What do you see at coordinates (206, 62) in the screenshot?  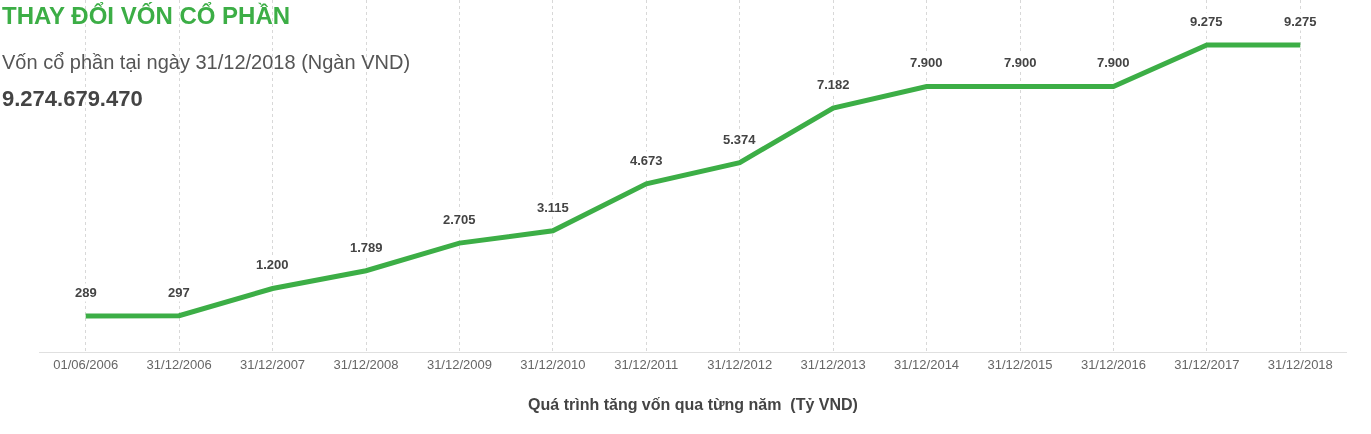 I see `chart-subtitle: Vốn cổ phần tại ngày 31/12/2018 (Ngàn VND)` at bounding box center [206, 62].